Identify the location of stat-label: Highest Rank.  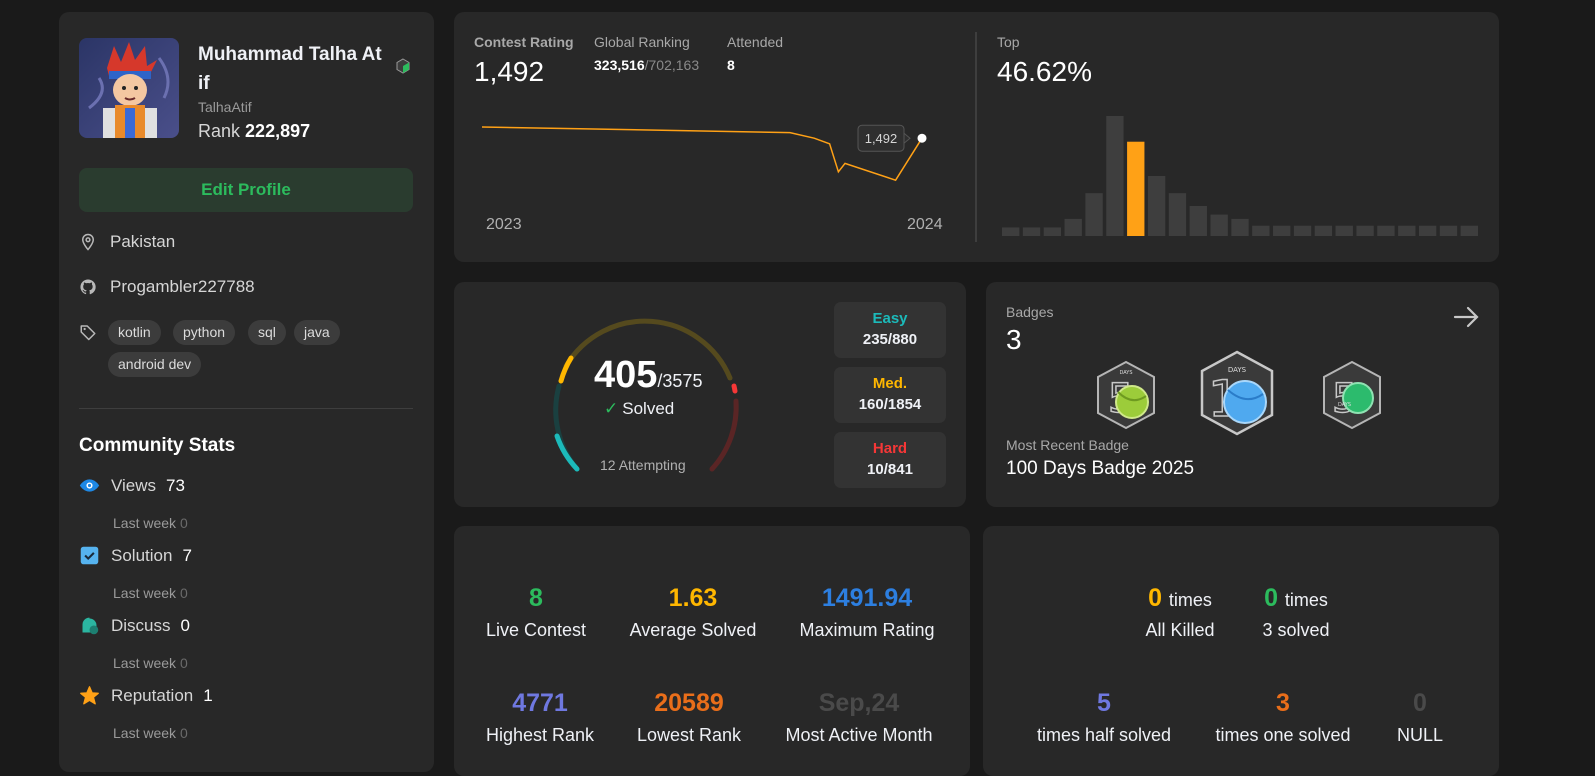
(540, 735).